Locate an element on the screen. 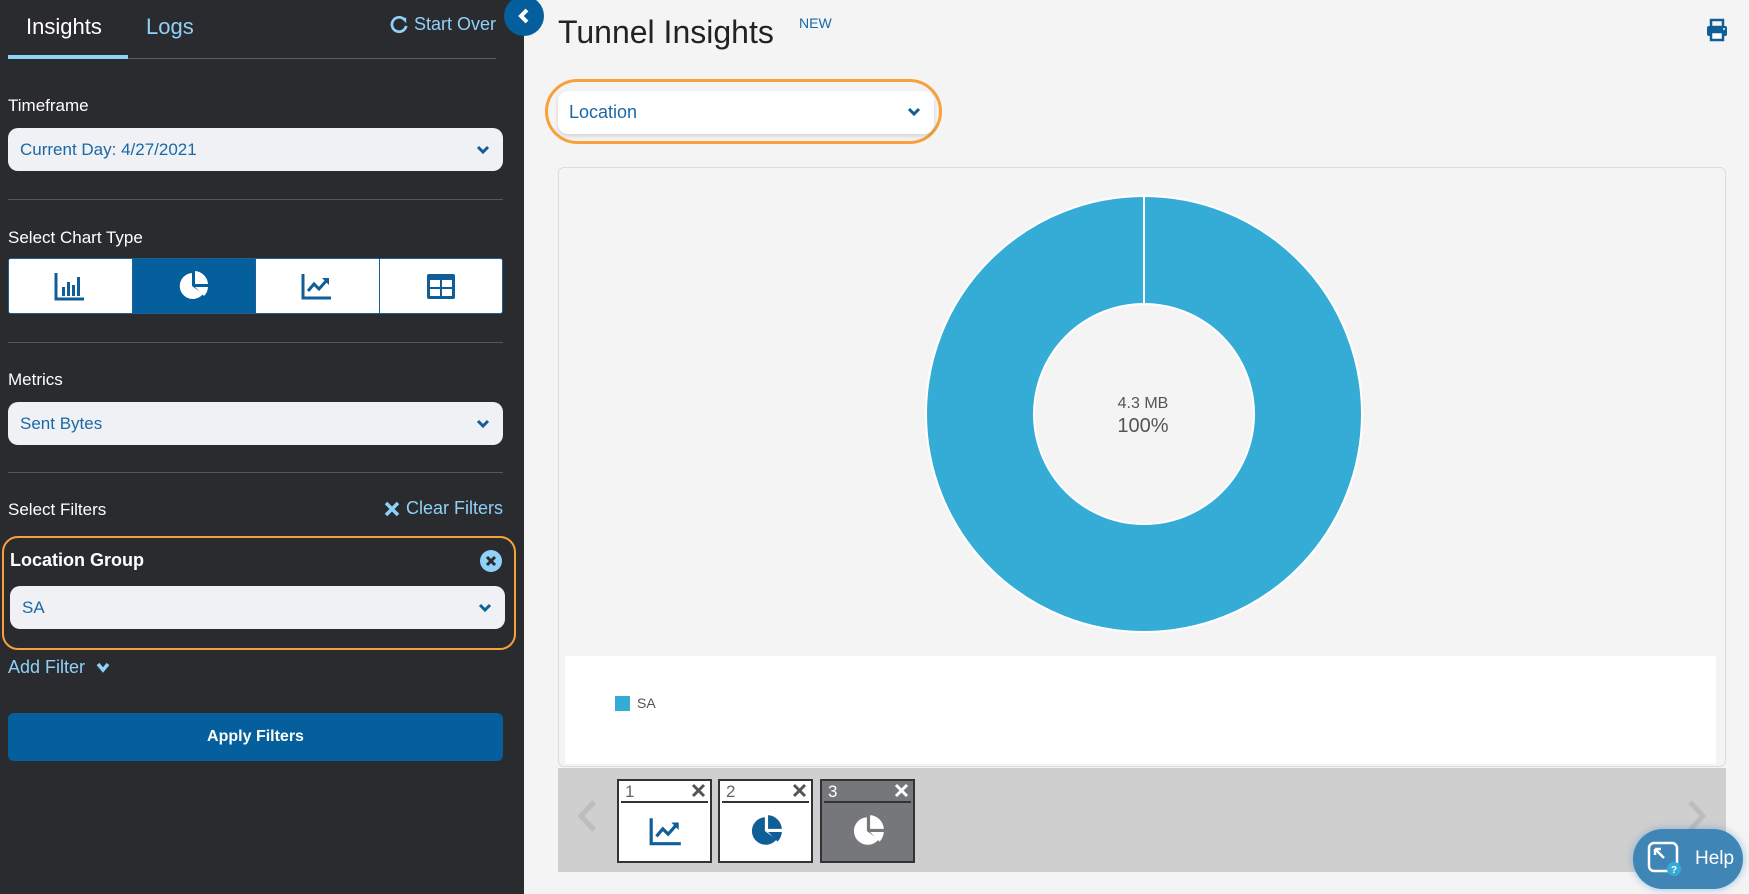 This screenshot has width=1749, height=894. collapse-sidebar-button is located at coordinates (524, 18).